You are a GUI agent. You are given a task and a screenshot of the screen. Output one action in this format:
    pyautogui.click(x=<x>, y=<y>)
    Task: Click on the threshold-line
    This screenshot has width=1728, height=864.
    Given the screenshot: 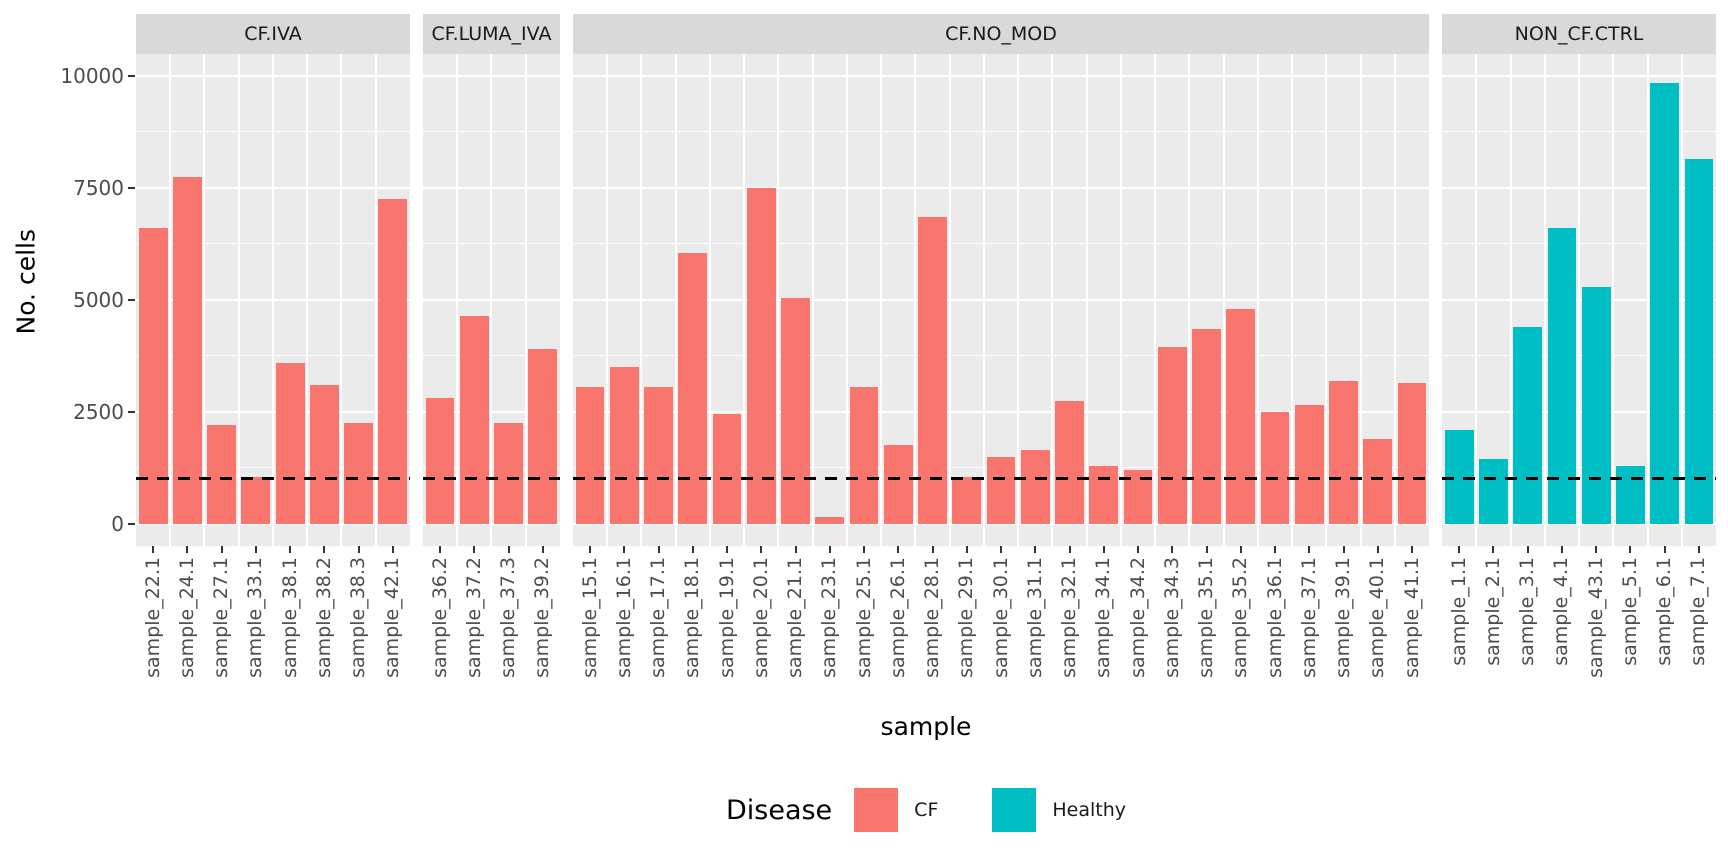 What is the action you would take?
    pyautogui.click(x=491, y=479)
    